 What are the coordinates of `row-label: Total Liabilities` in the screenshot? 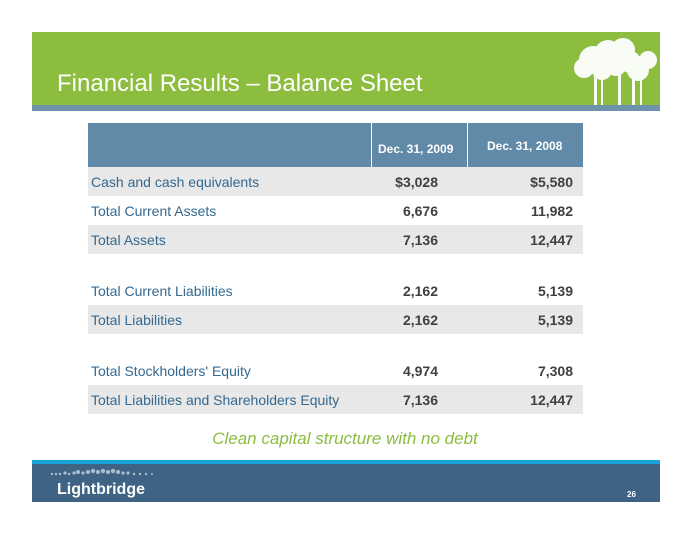 It's located at (137, 320).